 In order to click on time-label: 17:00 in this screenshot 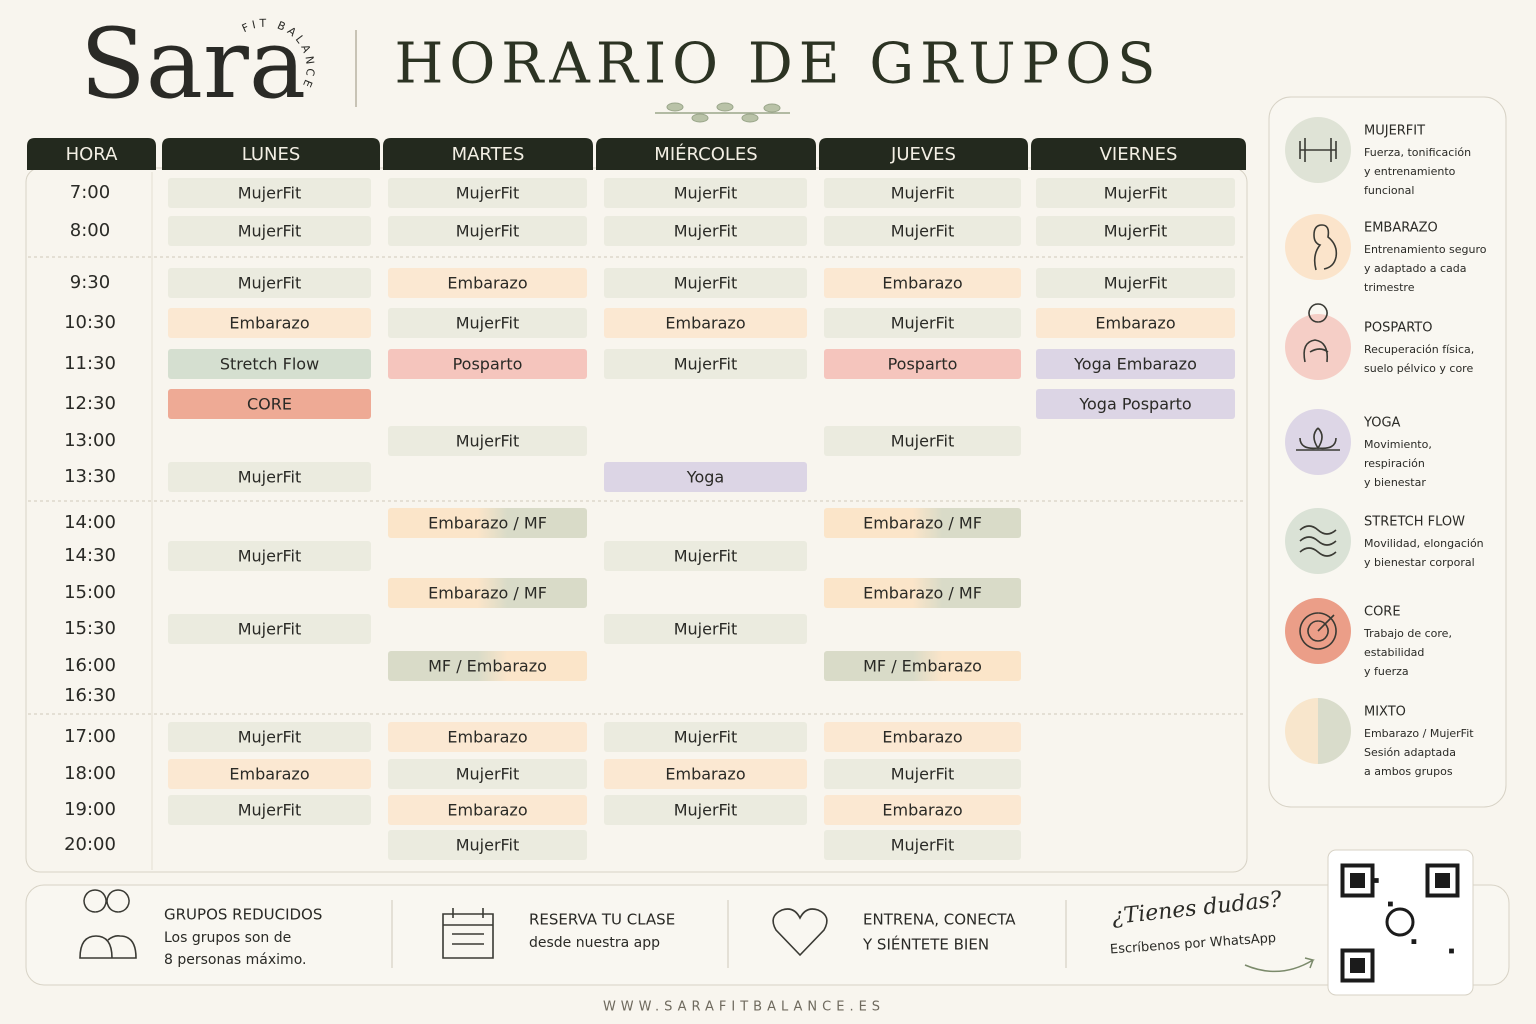, I will do `click(90, 736)`.